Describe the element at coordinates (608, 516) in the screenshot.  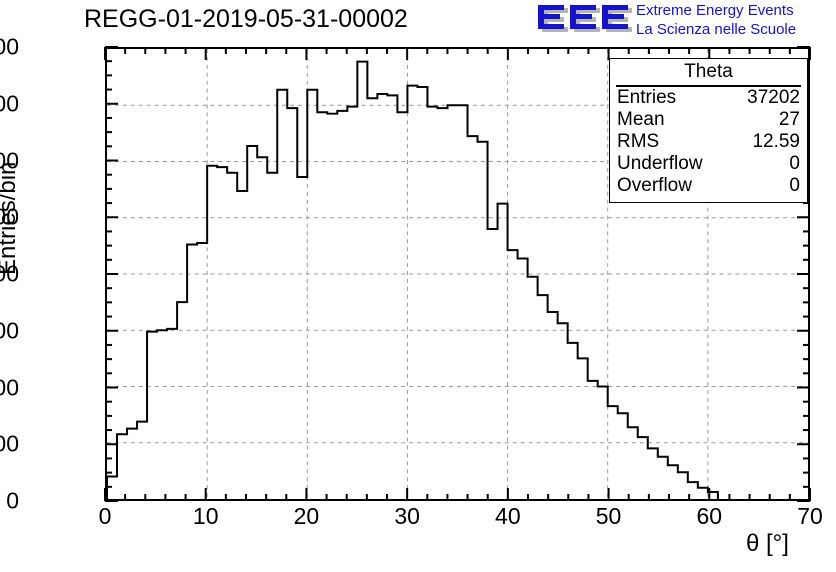
I see `x-tick-label: 50` at that location.